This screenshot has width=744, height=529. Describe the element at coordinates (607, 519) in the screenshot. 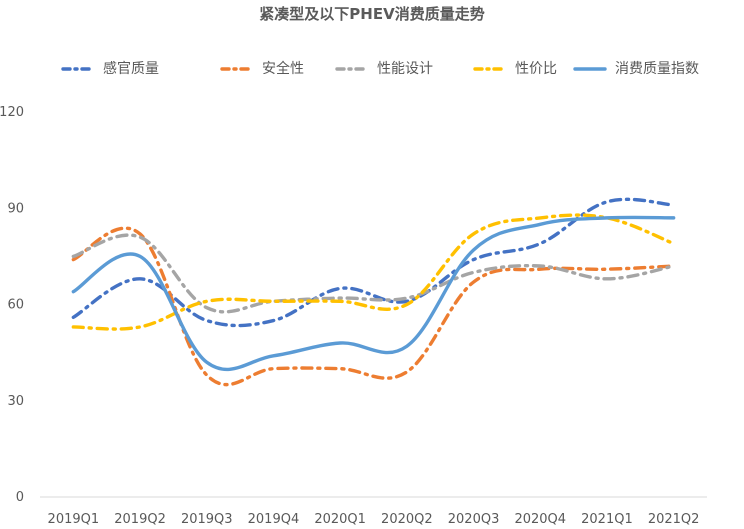

I see `x-tick-label: 2021Q1` at that location.